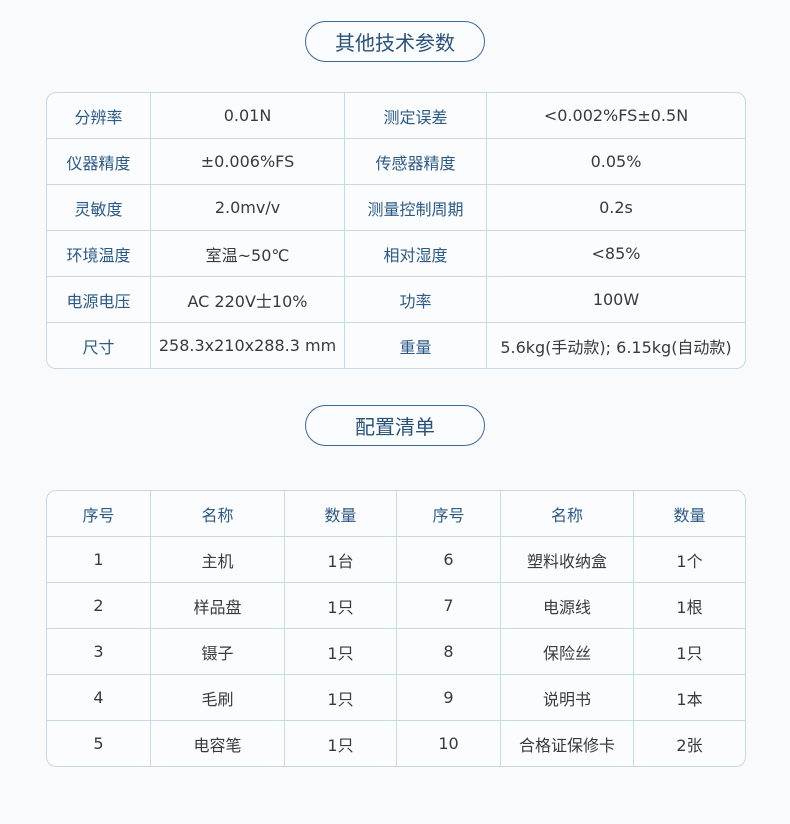 This screenshot has width=790, height=824. Describe the element at coordinates (689, 560) in the screenshot. I see `table-cell: 1个` at that location.